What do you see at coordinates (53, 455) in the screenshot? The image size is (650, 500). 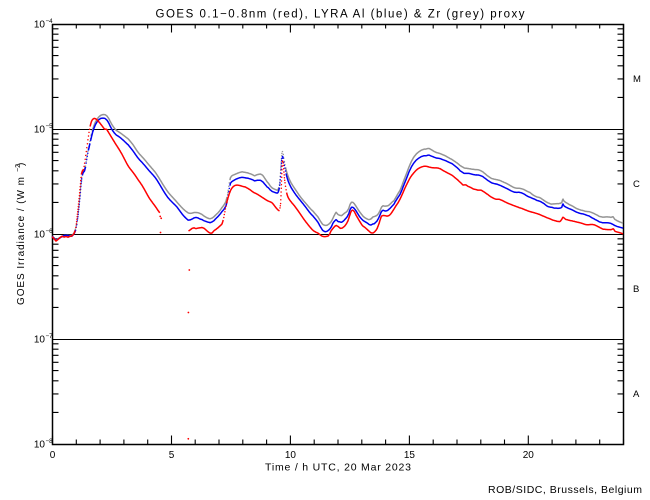 I see `svg-text: 0` at bounding box center [53, 455].